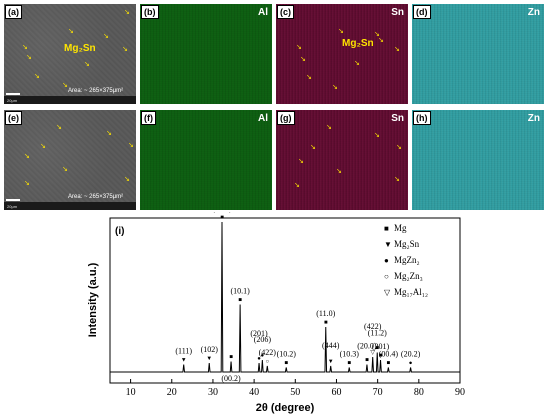 The height and width of the screenshot is (417, 550). Describe the element at coordinates (150, 12) in the screenshot. I see `panel-tag-b: (b)` at that location.